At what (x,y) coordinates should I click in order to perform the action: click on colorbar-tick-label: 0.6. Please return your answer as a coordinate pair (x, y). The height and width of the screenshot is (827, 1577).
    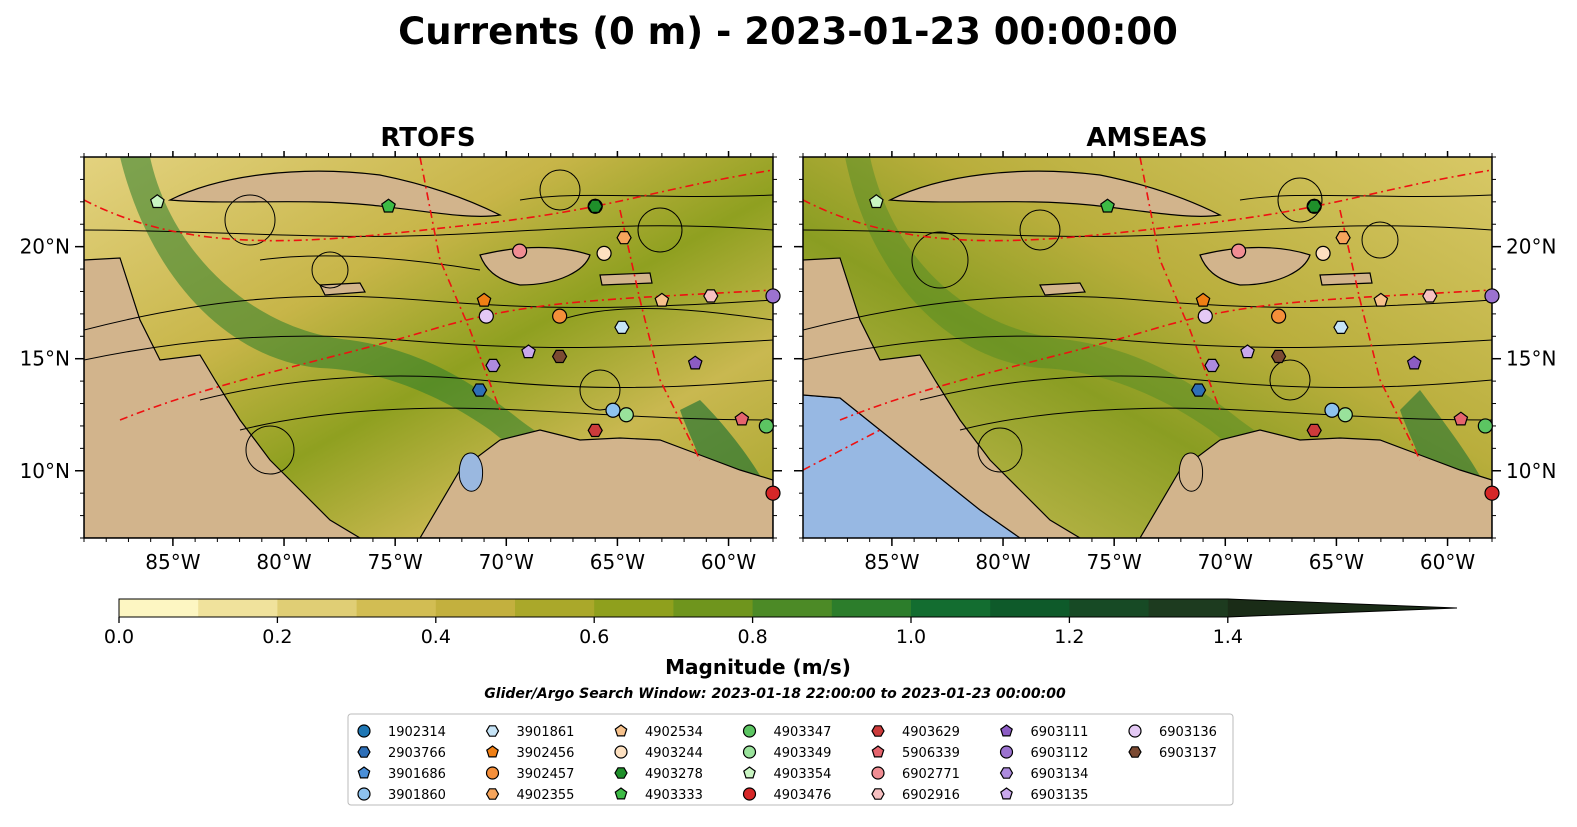
    Looking at the image, I should click on (594, 637).